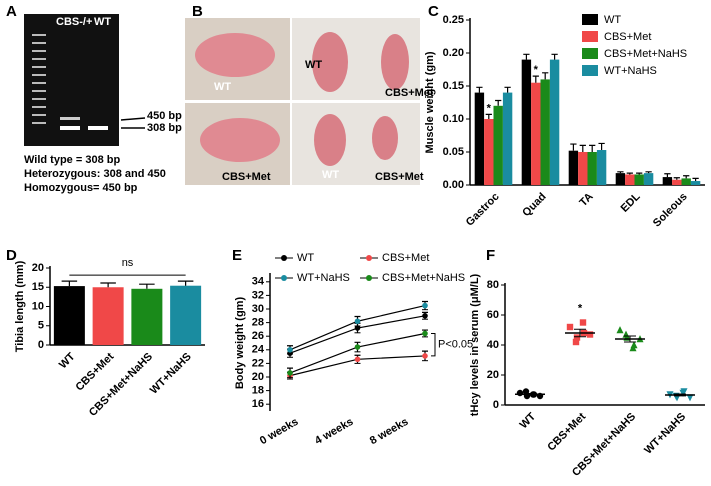  What do you see at coordinates (334, 431) in the screenshot?
I see `x-tick-label: 4 weeks` at bounding box center [334, 431].